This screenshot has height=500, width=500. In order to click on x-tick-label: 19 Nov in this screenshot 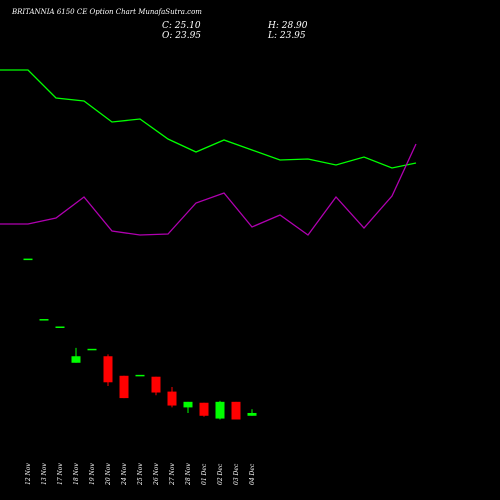, I will do `click(92, 474)`.